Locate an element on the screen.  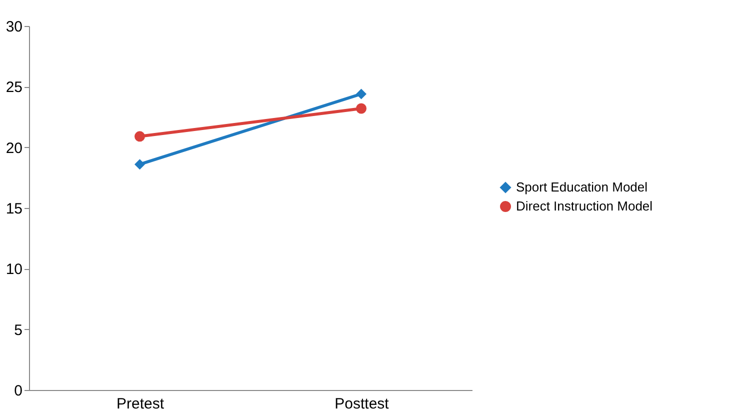
x-tick-label: Pretest is located at coordinates (140, 404).